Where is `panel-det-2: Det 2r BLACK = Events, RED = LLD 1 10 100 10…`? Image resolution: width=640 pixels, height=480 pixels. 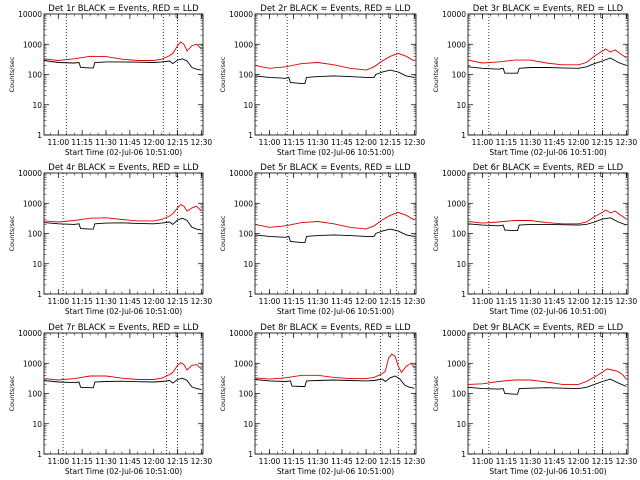
panel-det-2: Det 2r BLACK = Events, RED = LLD 1 10 100 10… is located at coordinates (322, 80).